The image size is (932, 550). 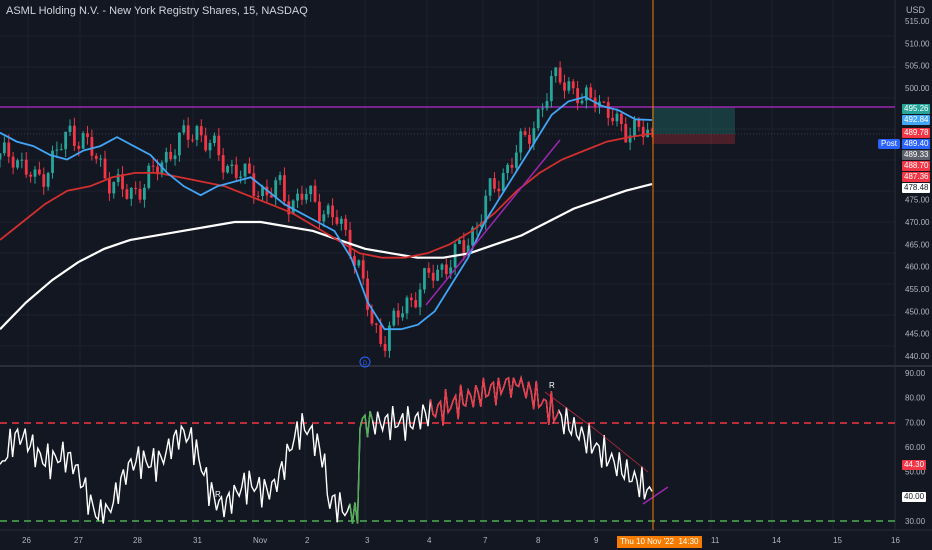 What do you see at coordinates (837, 540) in the screenshot?
I see `time-tick: 15` at bounding box center [837, 540].